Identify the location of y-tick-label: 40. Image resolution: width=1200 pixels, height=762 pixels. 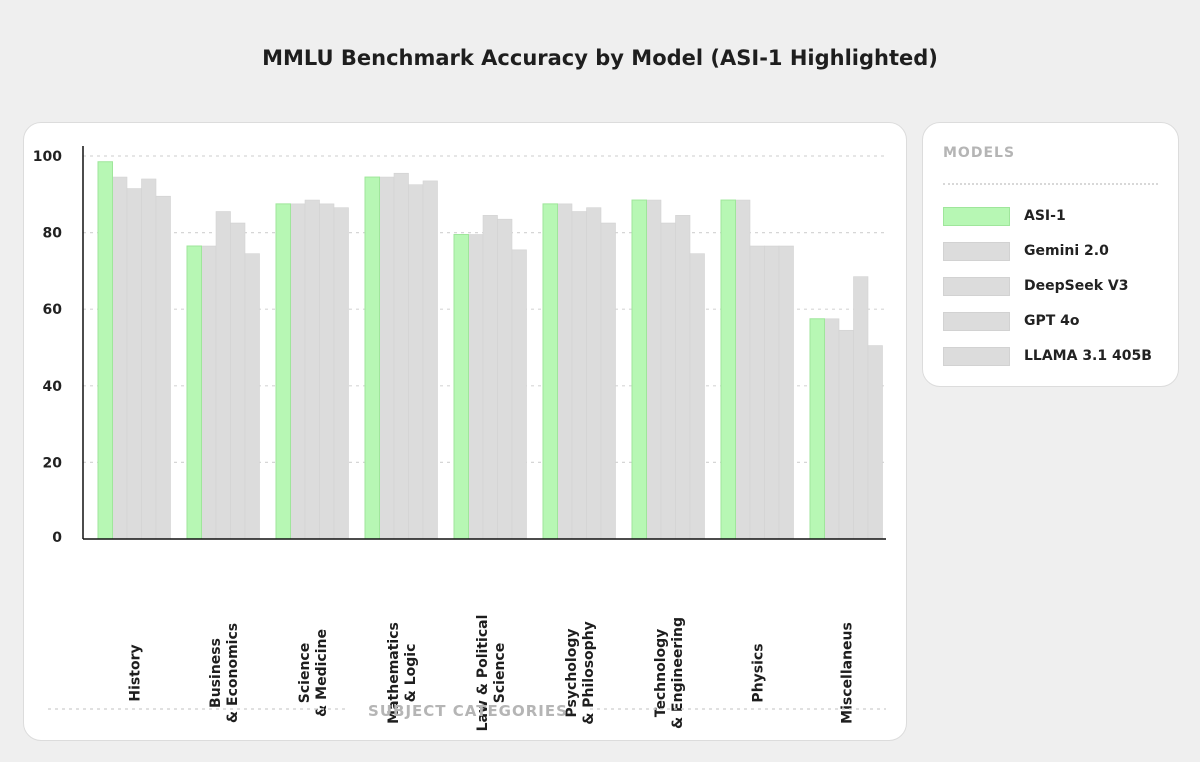
(53, 387).